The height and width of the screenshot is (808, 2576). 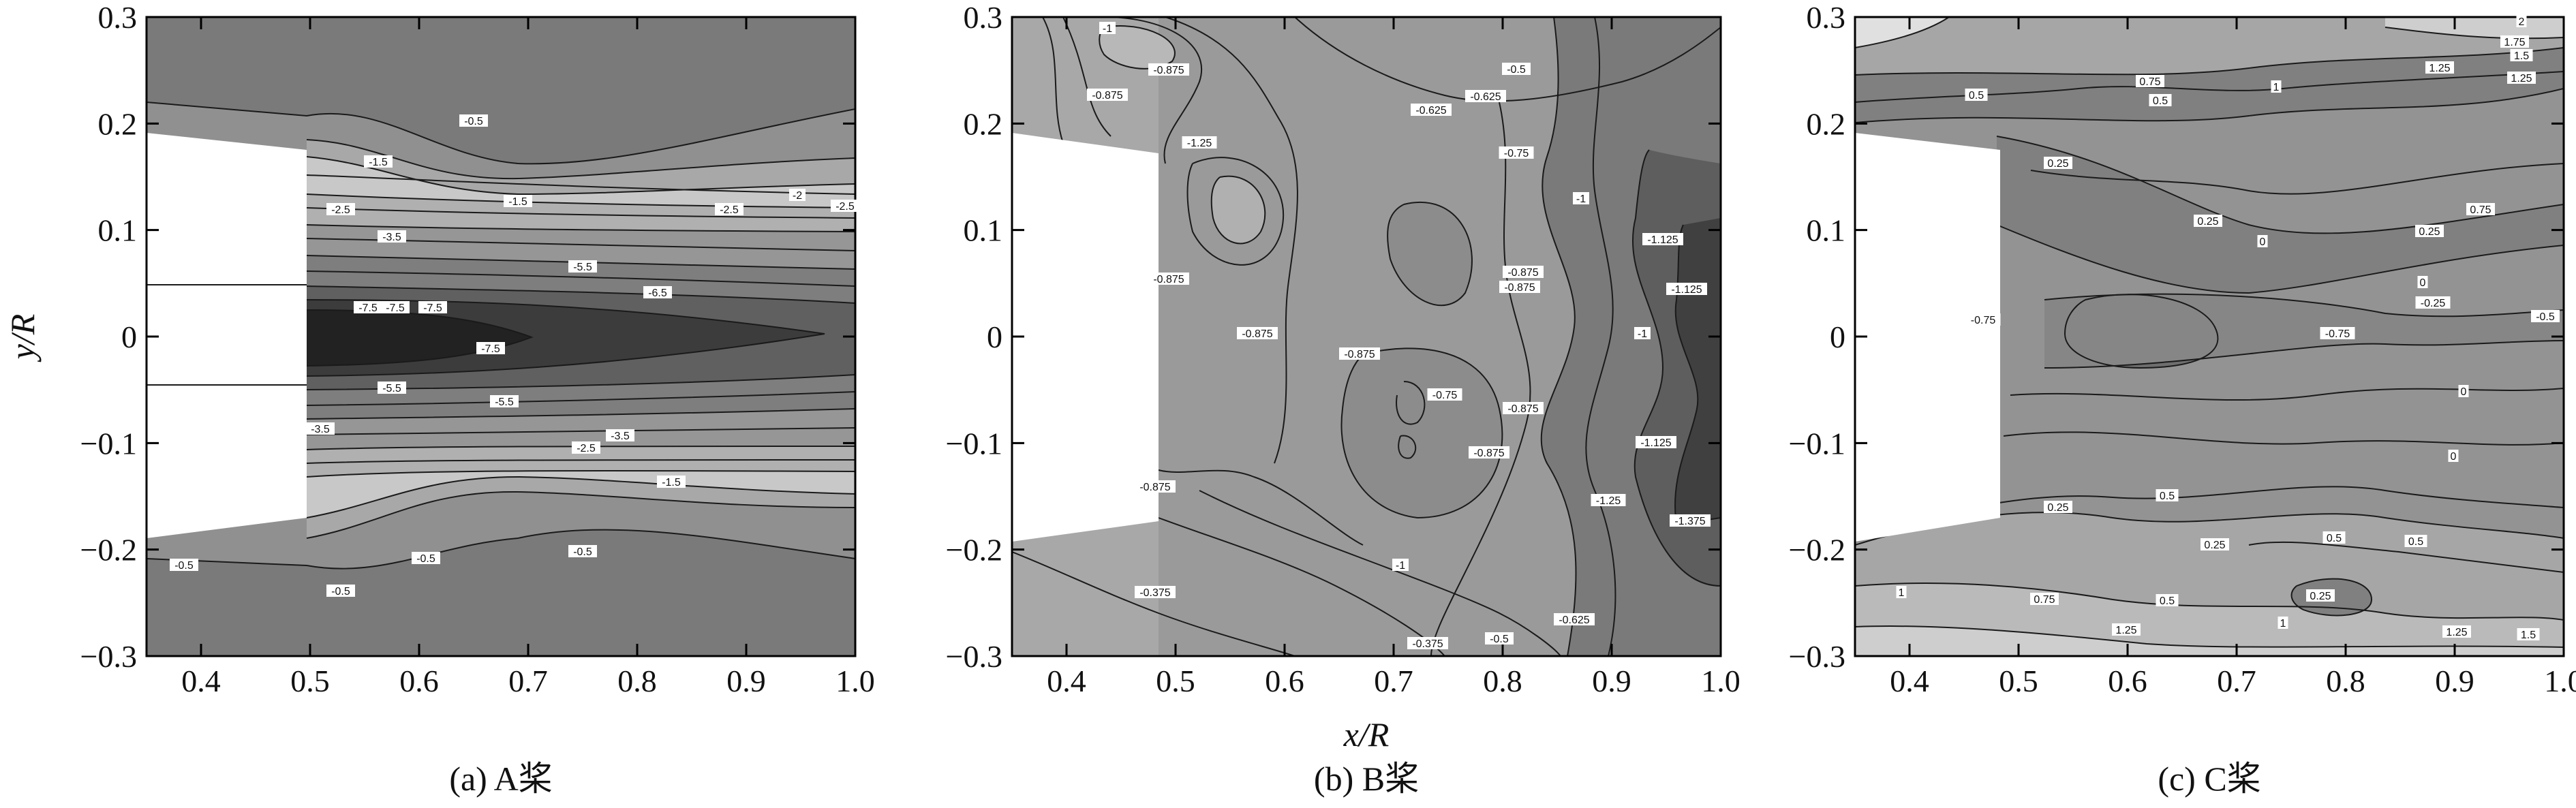 I want to click on contour-label: -7.5, so click(x=395, y=307).